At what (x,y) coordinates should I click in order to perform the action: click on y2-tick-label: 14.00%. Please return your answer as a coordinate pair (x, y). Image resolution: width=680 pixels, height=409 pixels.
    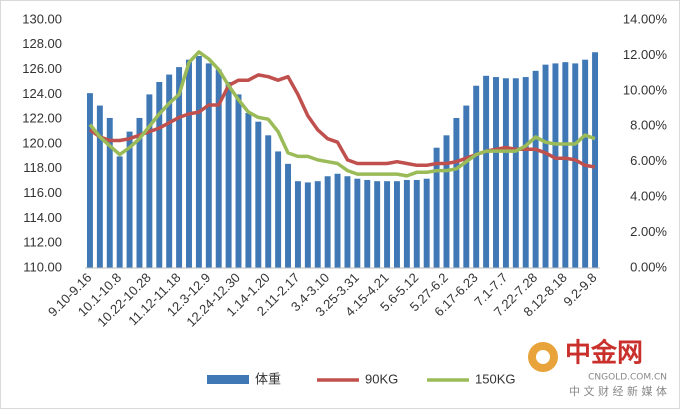
    Looking at the image, I should click on (645, 18).